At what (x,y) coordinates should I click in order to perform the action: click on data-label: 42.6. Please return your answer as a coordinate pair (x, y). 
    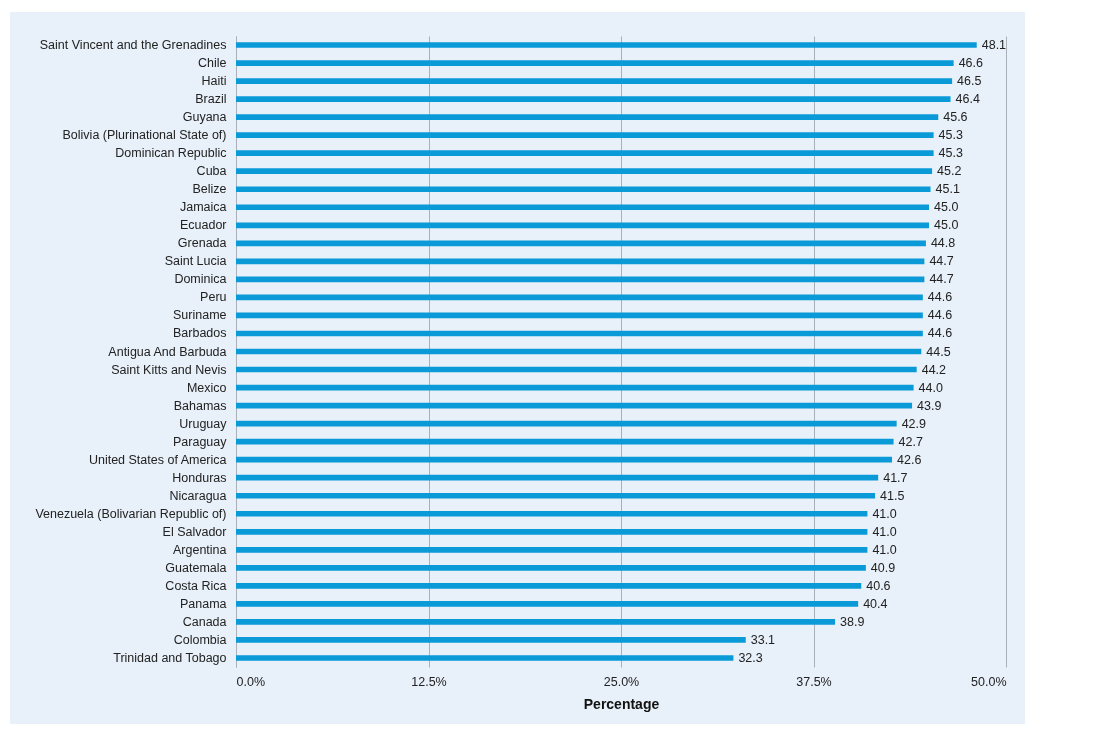
    Looking at the image, I should click on (909, 459).